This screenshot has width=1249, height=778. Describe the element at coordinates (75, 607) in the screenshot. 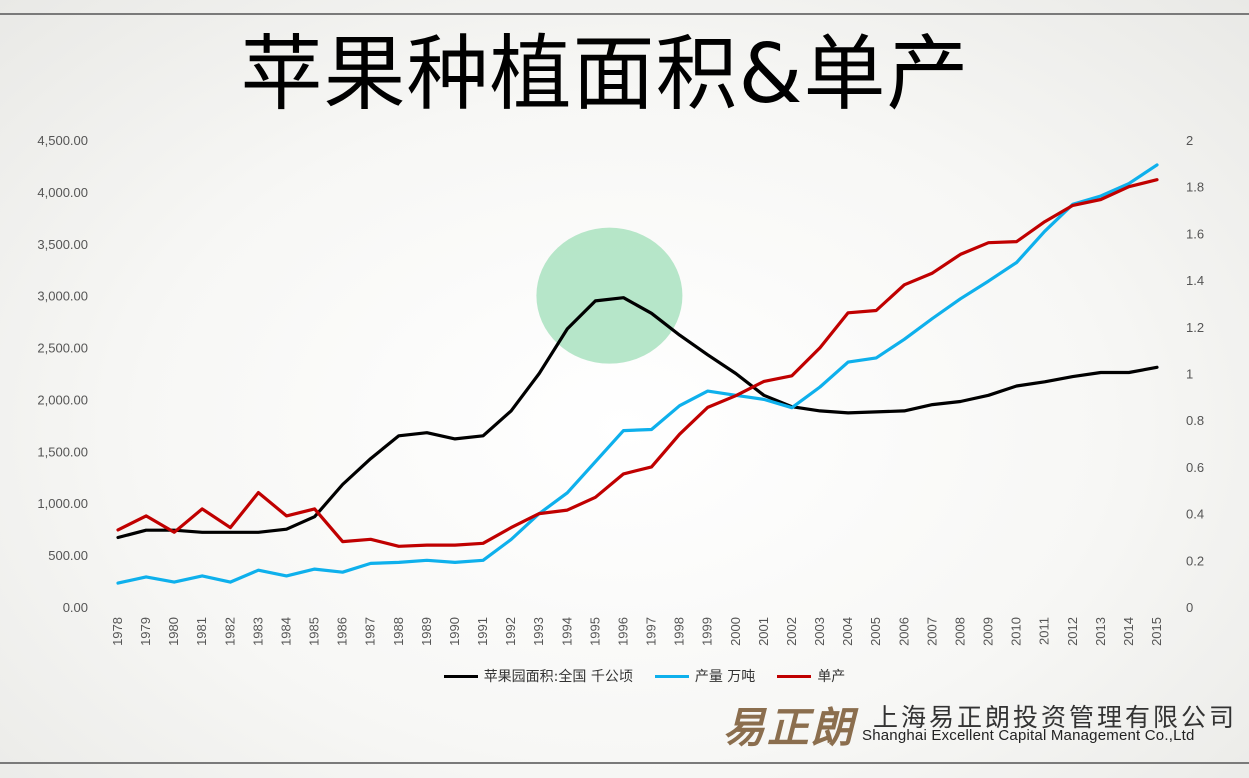

I see `y-left-tick-label: 0.00` at that location.